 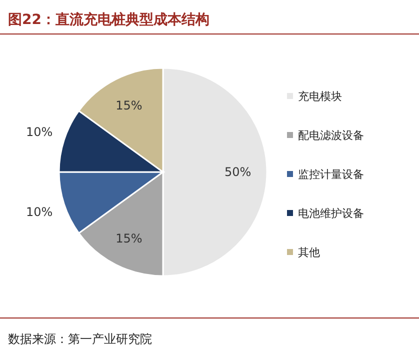 I want to click on legend-label: 其他, so click(x=309, y=252).